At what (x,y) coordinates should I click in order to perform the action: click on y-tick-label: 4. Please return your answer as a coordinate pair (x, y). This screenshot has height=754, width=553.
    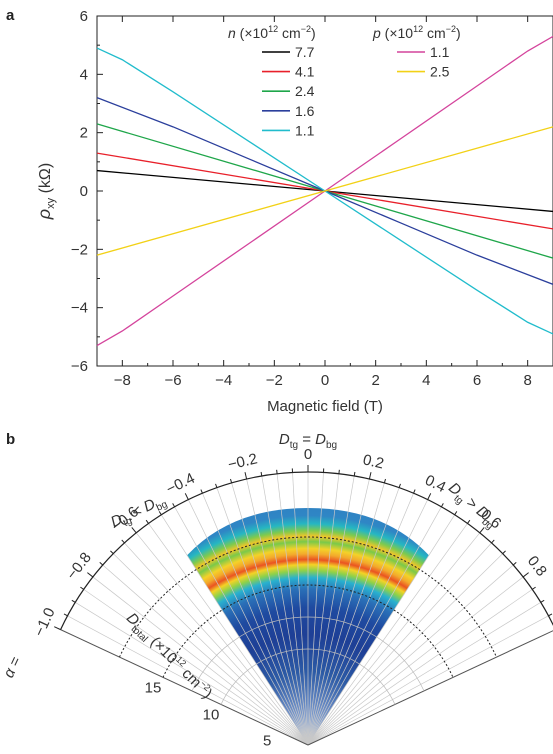
    Looking at the image, I should click on (84, 74).